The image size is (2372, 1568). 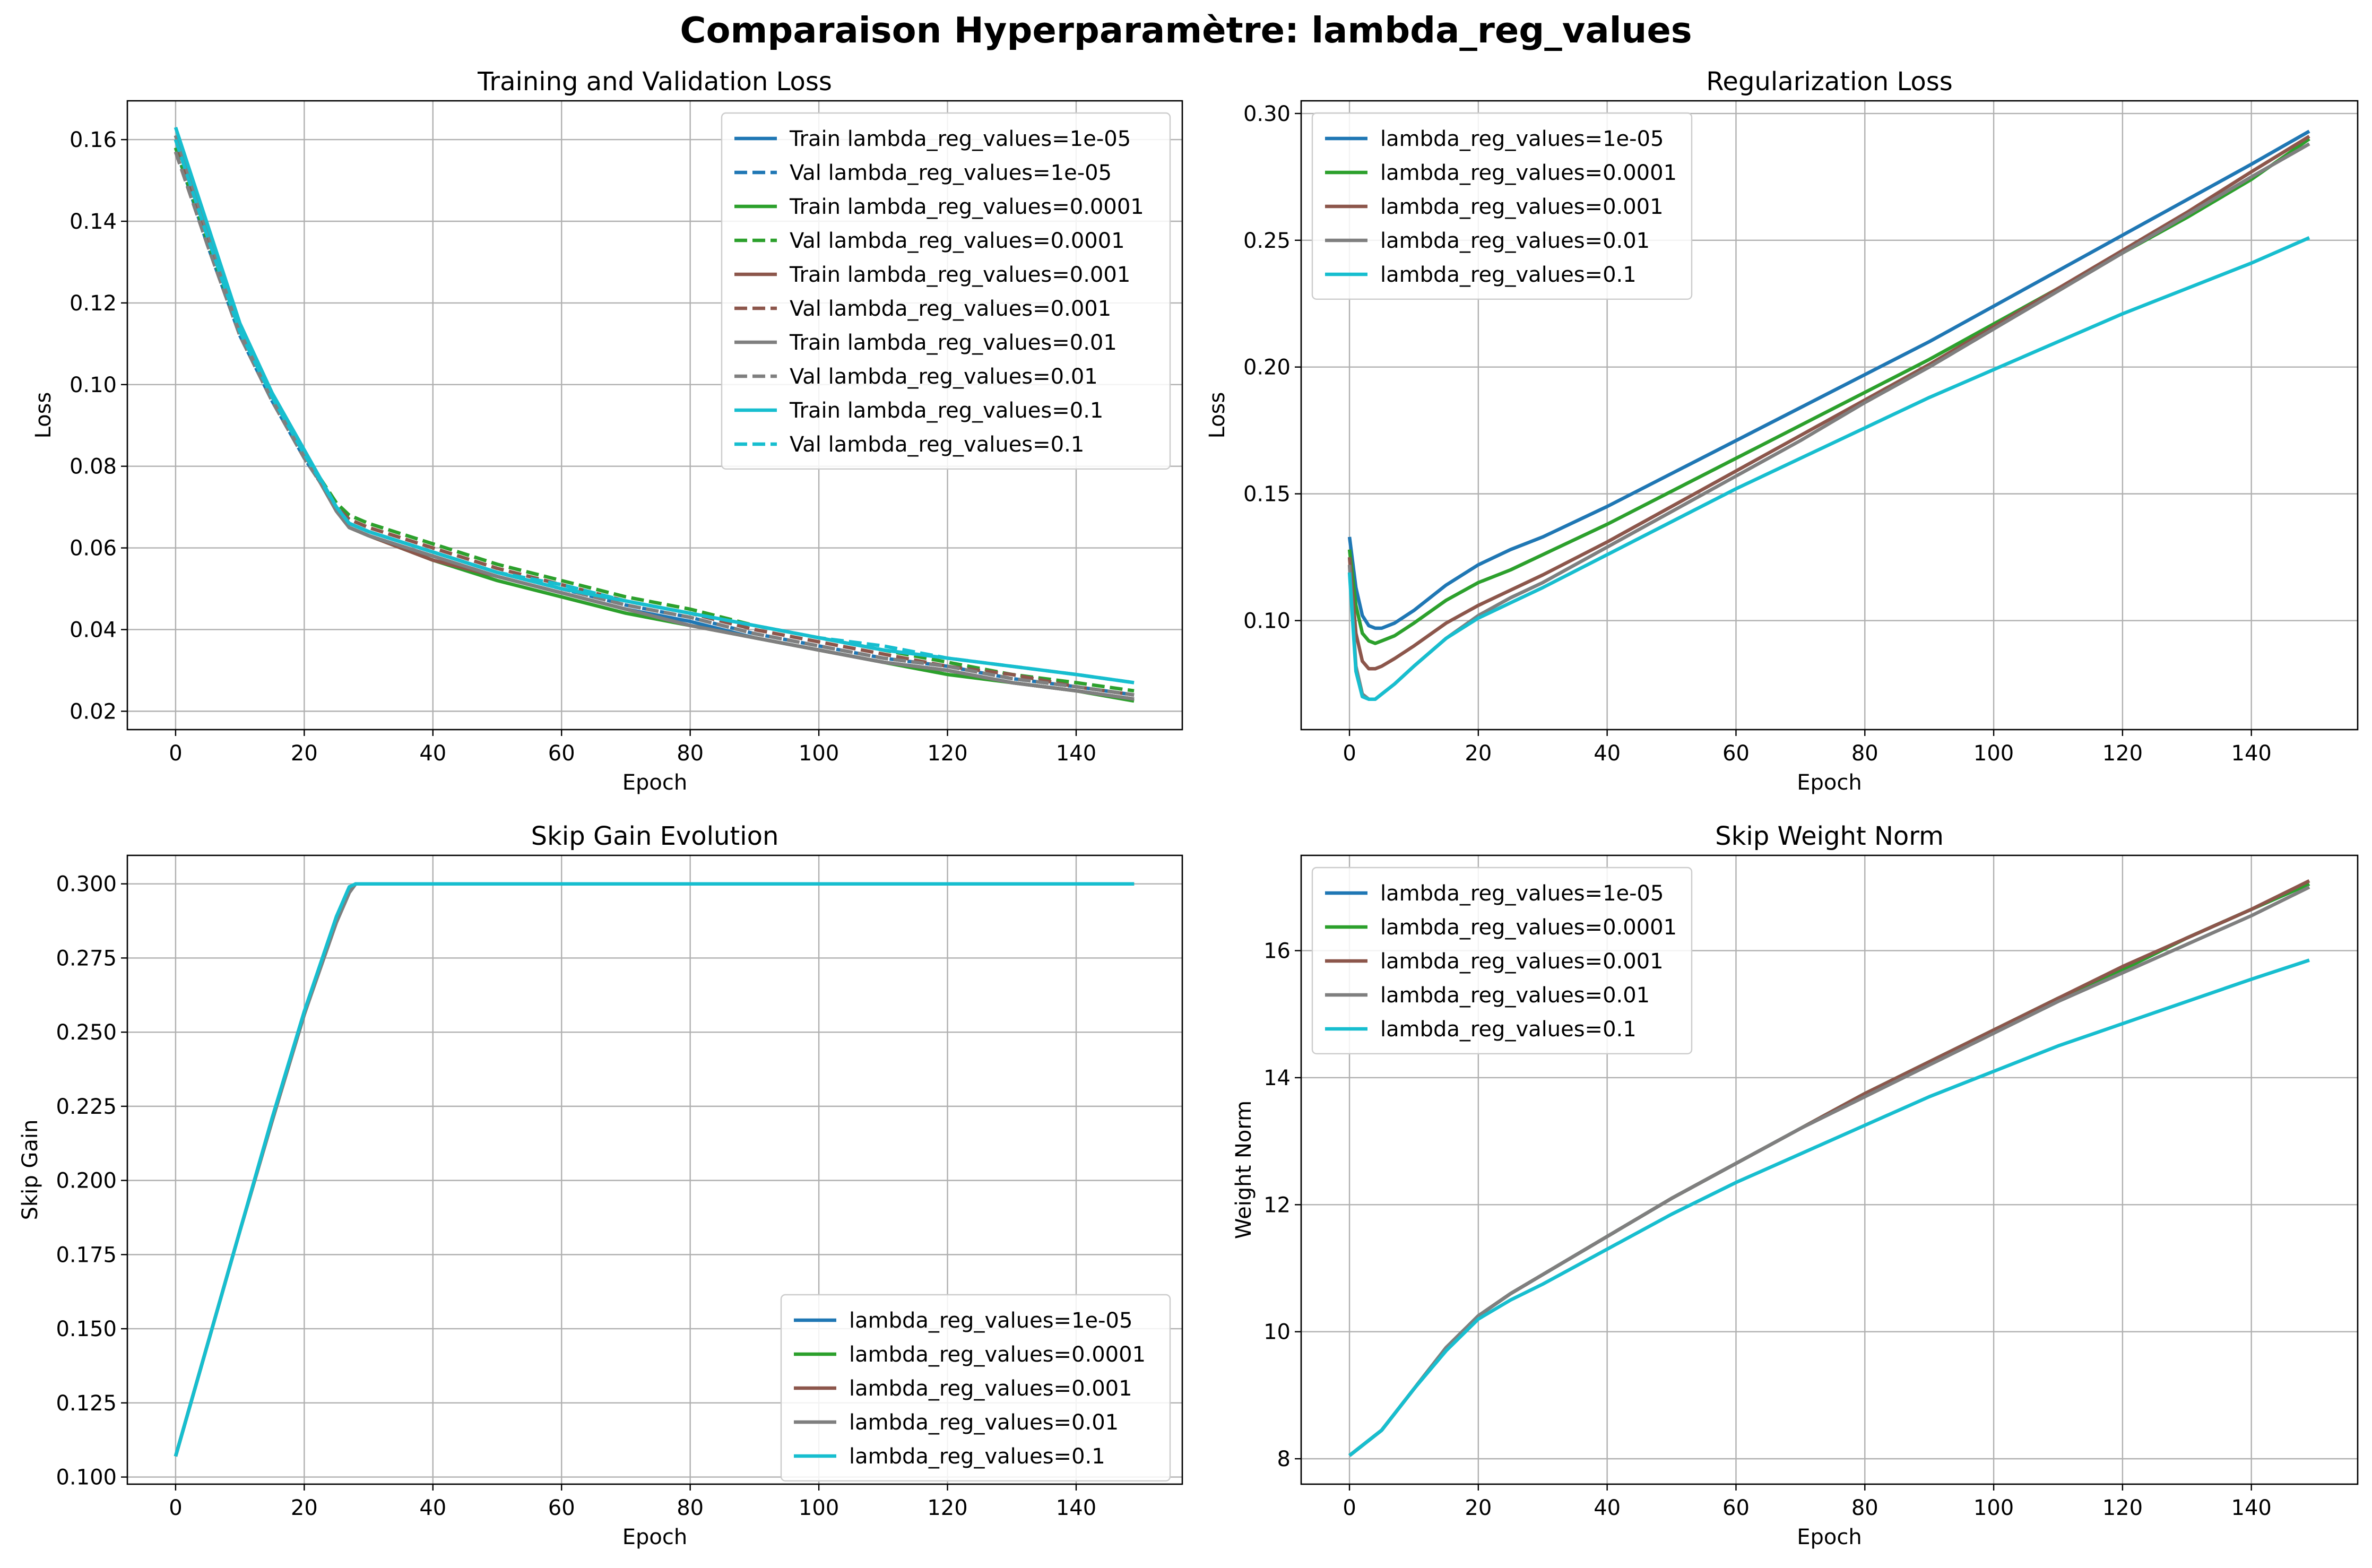 I want to click on legend-label: Train lambda_reg_values=0.001, so click(x=960, y=275).